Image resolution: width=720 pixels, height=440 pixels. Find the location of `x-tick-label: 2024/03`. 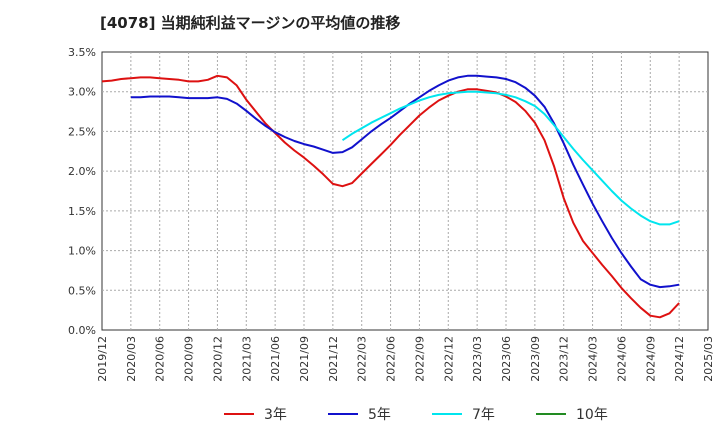

x-tick-label: 2024/03 is located at coordinates (593, 359).